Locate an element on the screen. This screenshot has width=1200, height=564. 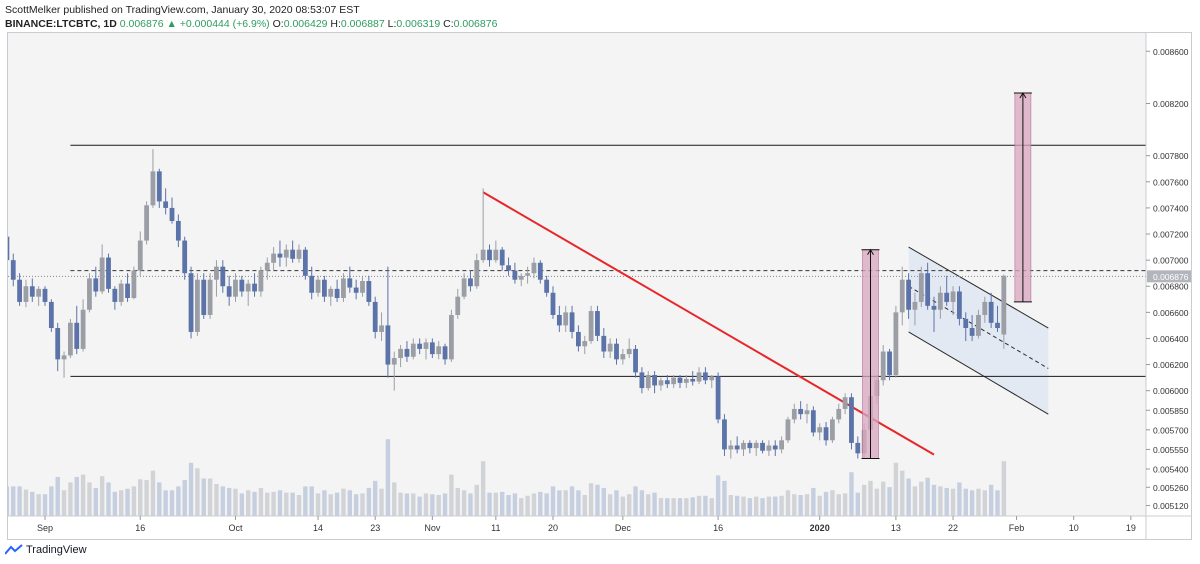
price-tag is located at coordinates (1169, 276).